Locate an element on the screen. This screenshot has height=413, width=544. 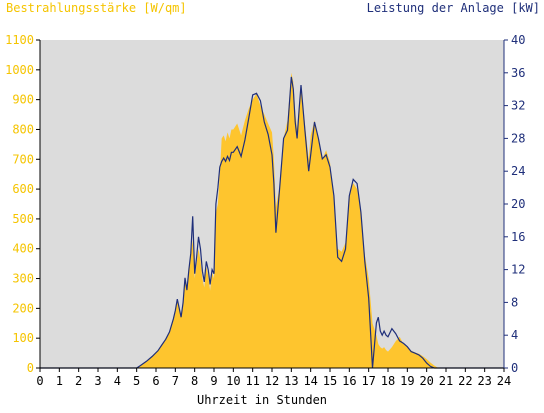
x-tick-label: 21 is located at coordinates (446, 381).